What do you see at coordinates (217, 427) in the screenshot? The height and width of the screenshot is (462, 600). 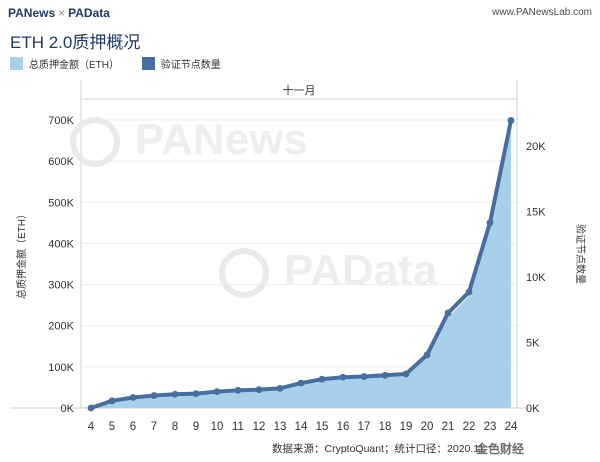 I see `x-tick-label: 10` at bounding box center [217, 427].